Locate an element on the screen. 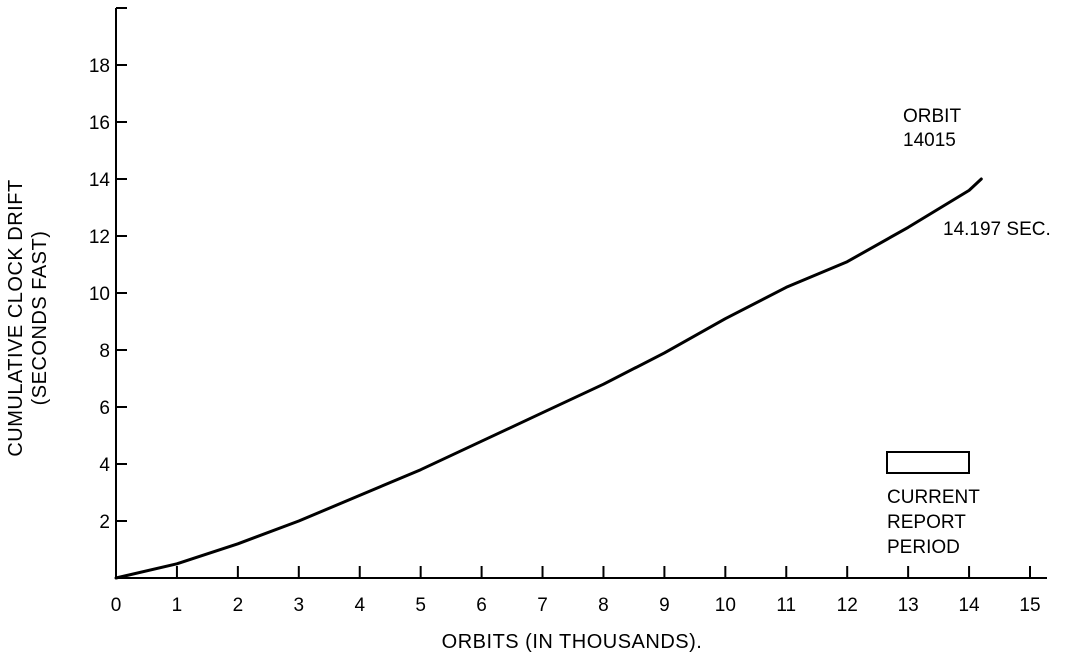  y-tick-label: 8 is located at coordinates (104, 351).